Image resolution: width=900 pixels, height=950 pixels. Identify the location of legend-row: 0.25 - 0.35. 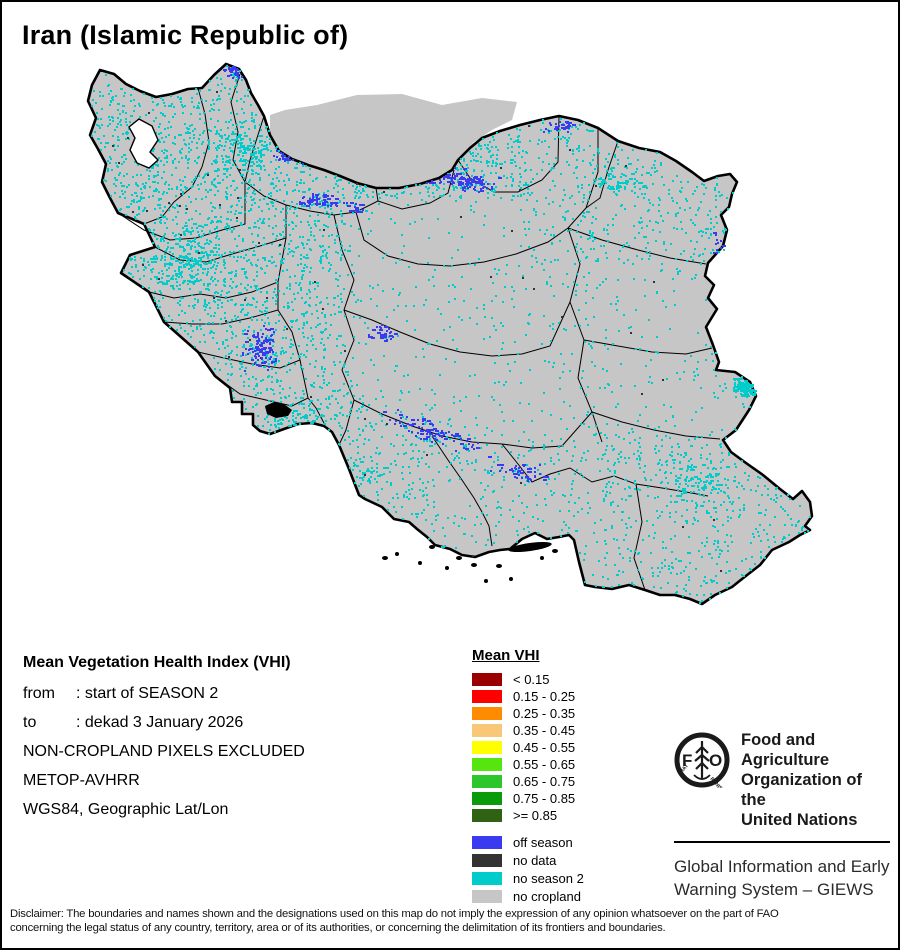
(523, 713).